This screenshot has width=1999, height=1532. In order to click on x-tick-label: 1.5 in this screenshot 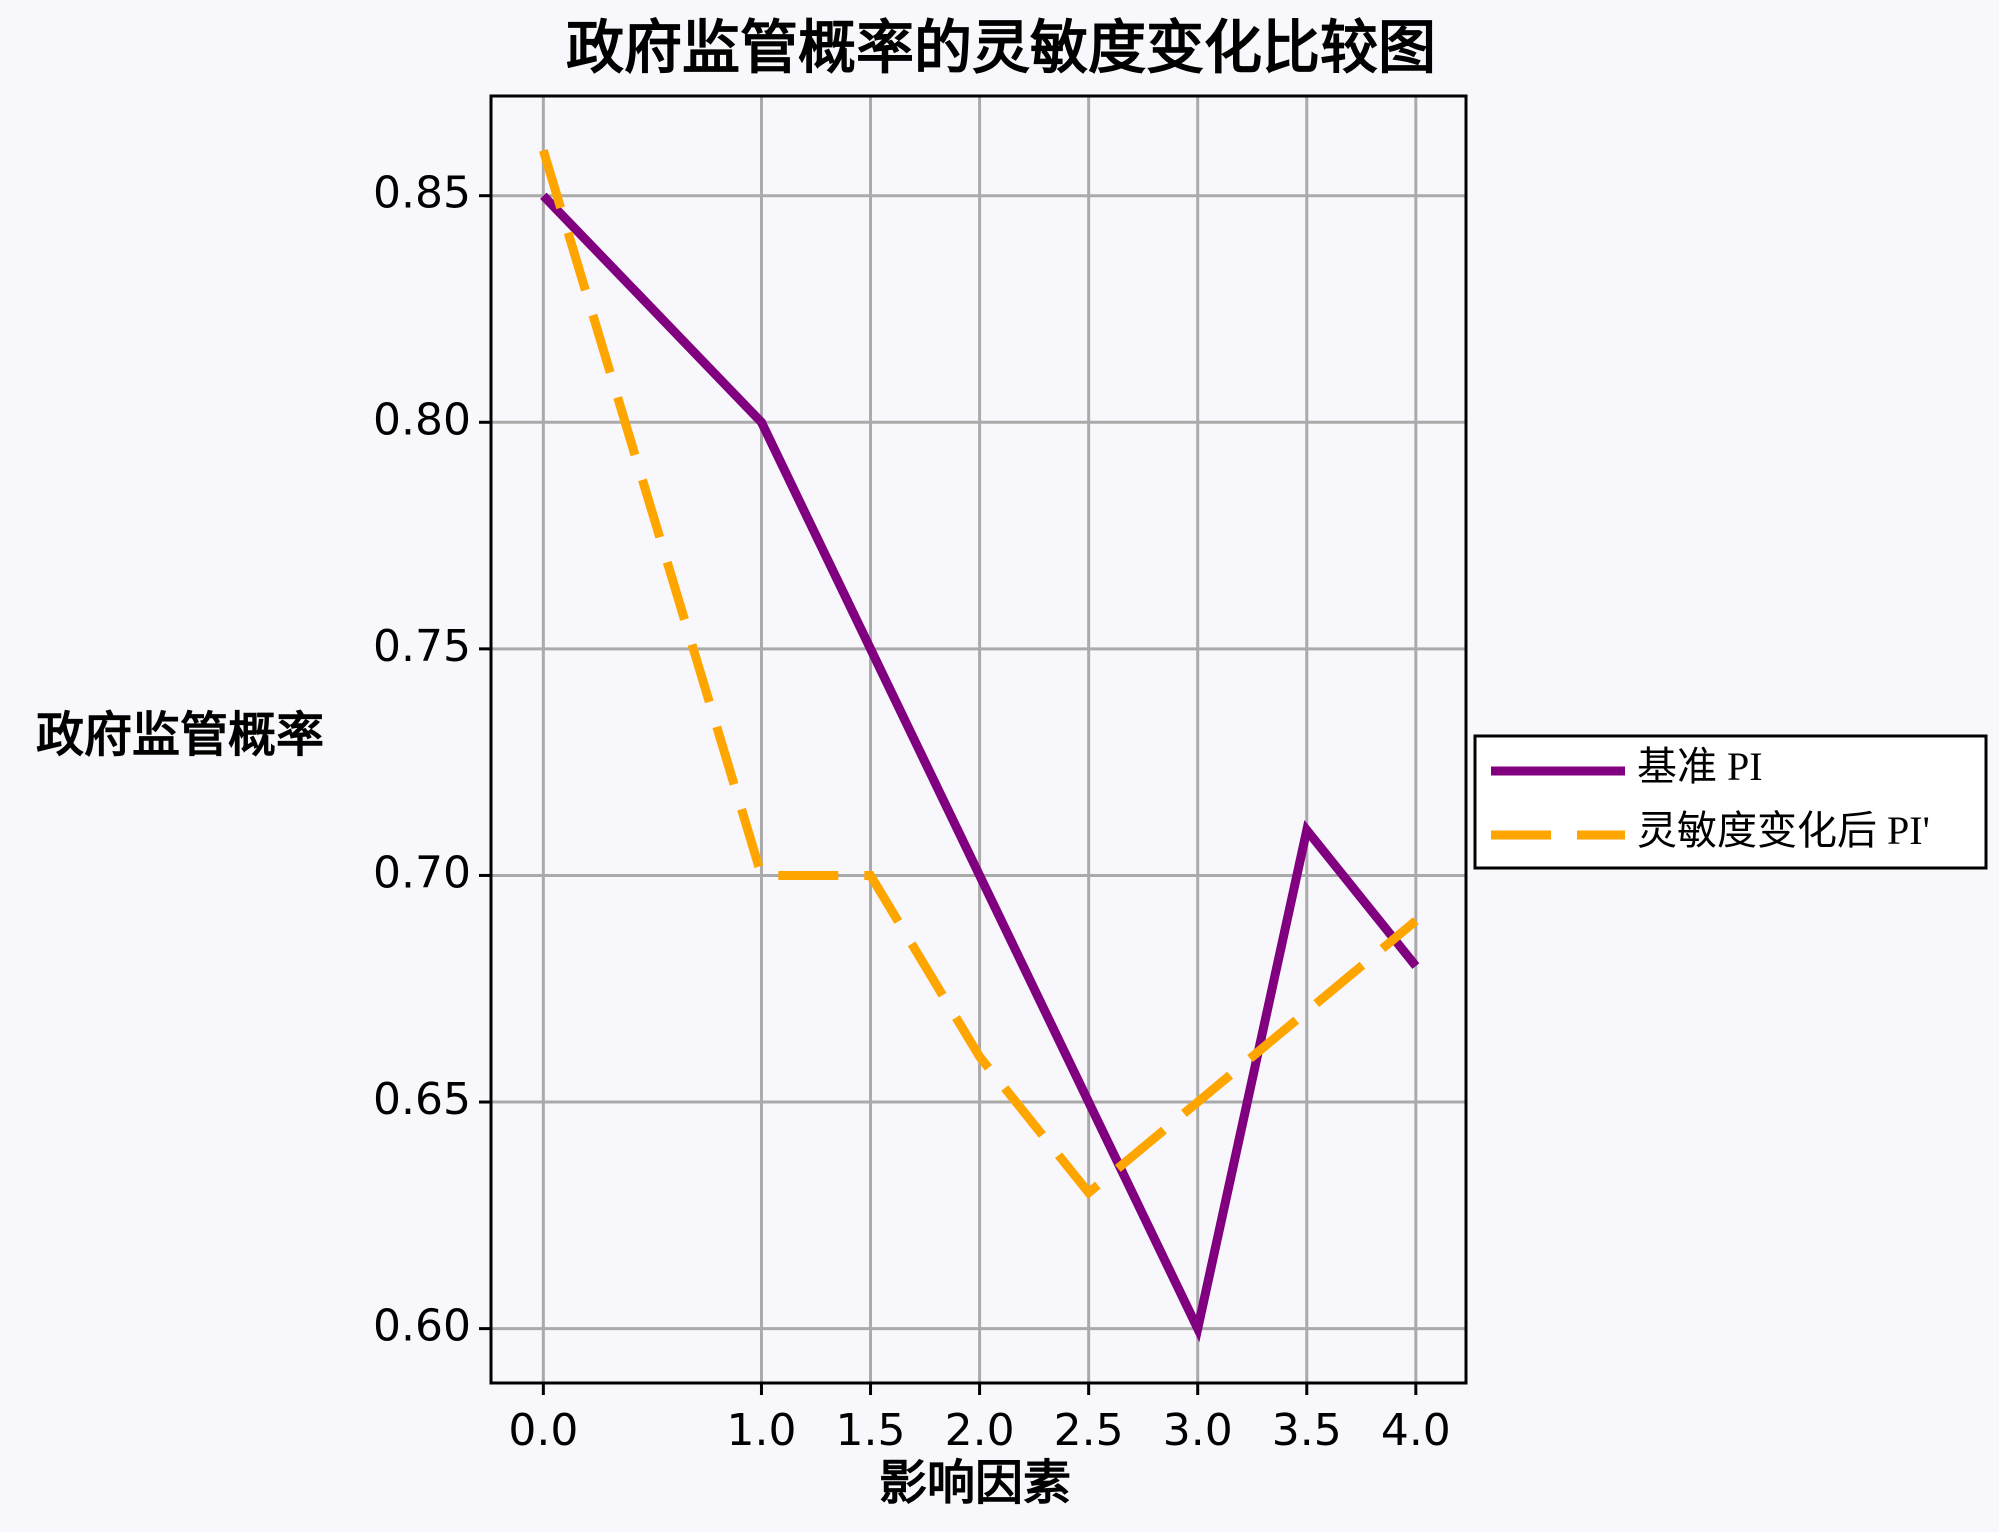, I will do `click(871, 1430)`.